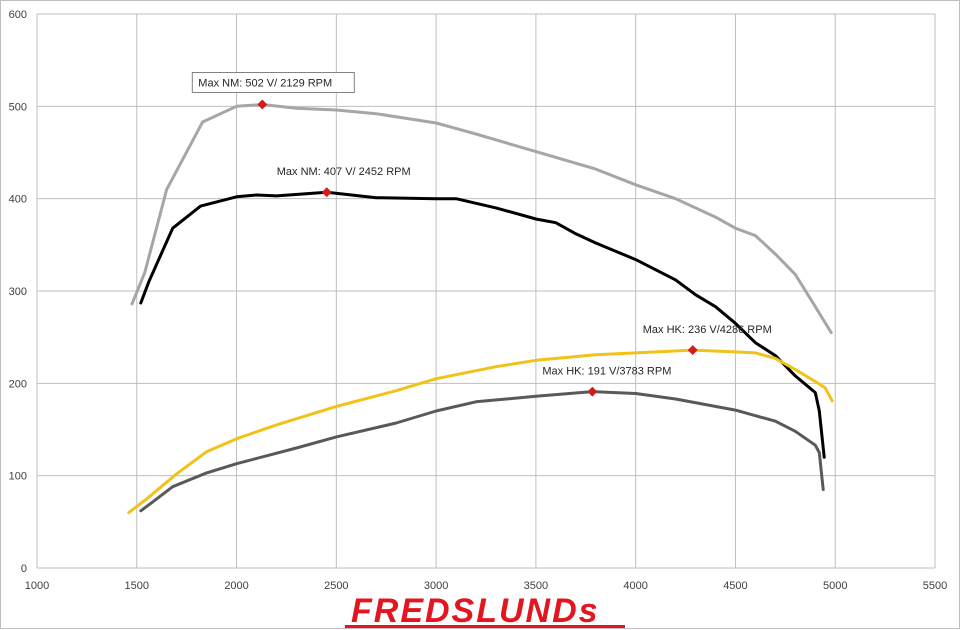 The image size is (960, 630). I want to click on x-tick-label: 1000, so click(37, 586).